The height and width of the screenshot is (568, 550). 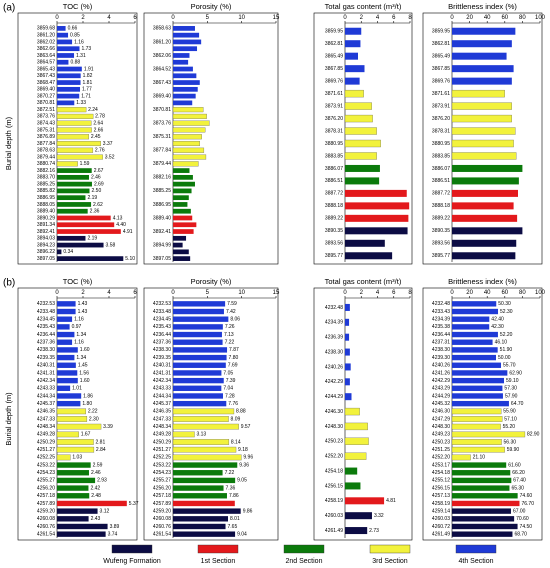 I want to click on value-label: 3.12, so click(x=105, y=511).